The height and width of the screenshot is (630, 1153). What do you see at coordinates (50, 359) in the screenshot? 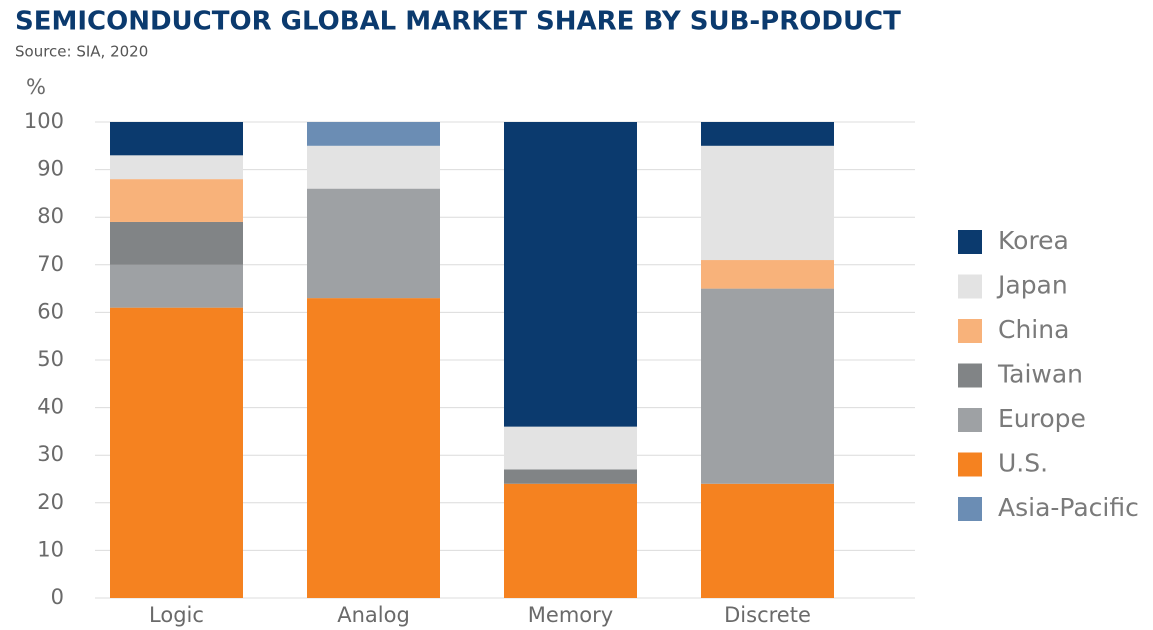
I see `y-tick-label: 50` at bounding box center [50, 359].